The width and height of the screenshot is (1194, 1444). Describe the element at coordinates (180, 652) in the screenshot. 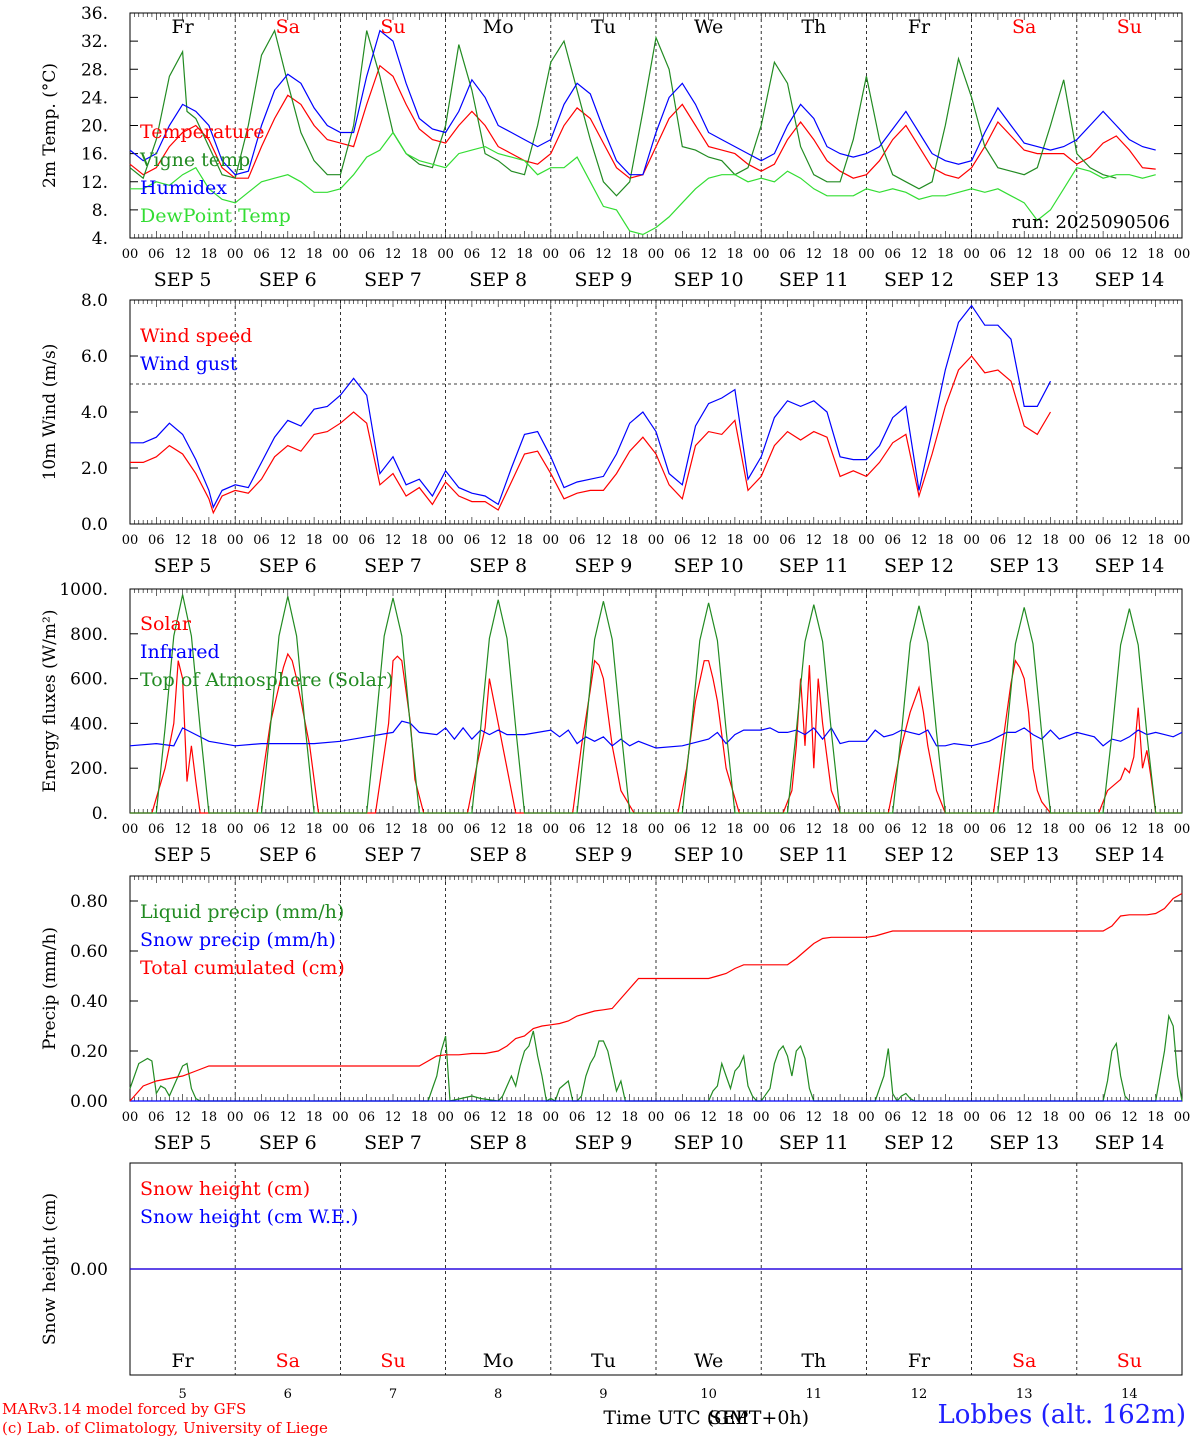

I see `legend-entry: Infrared` at that location.